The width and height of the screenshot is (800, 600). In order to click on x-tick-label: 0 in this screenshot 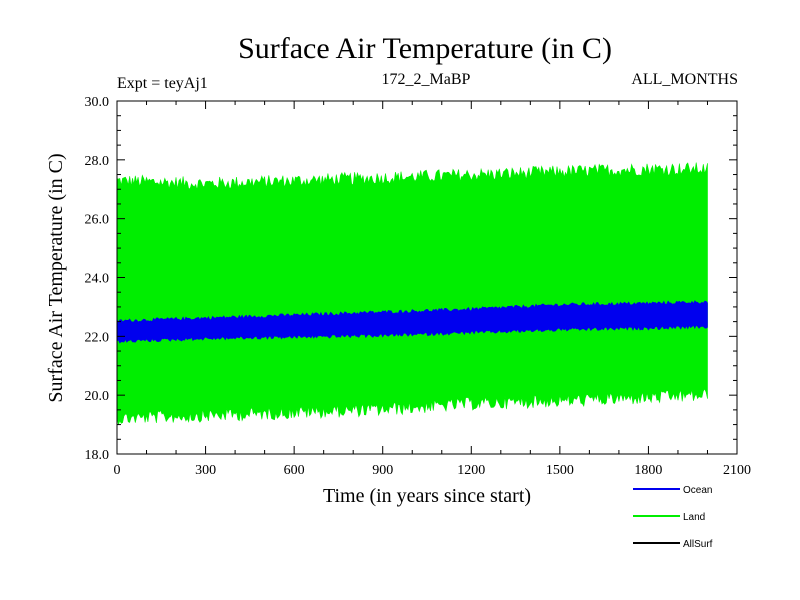, I will do `click(117, 470)`.